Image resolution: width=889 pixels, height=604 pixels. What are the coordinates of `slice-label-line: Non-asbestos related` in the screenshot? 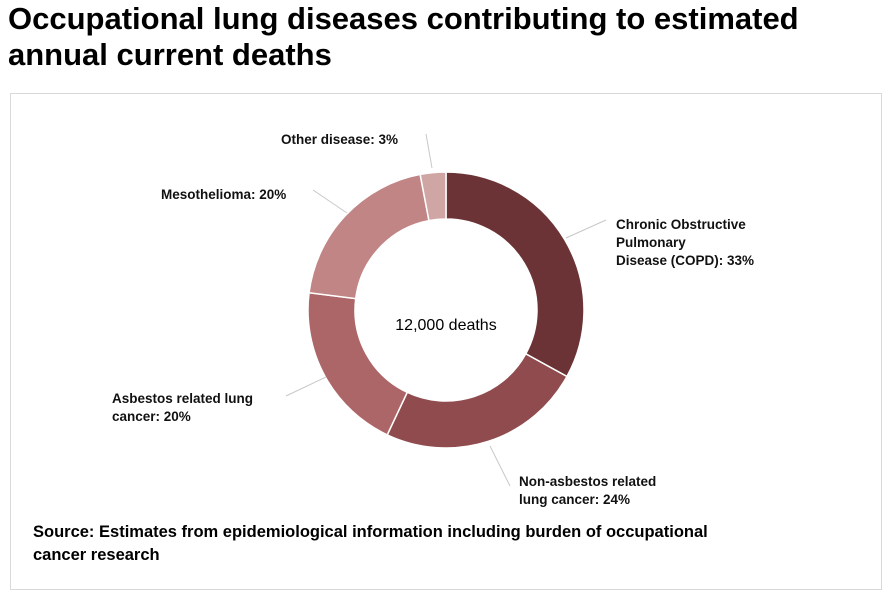 It's located at (587, 481).